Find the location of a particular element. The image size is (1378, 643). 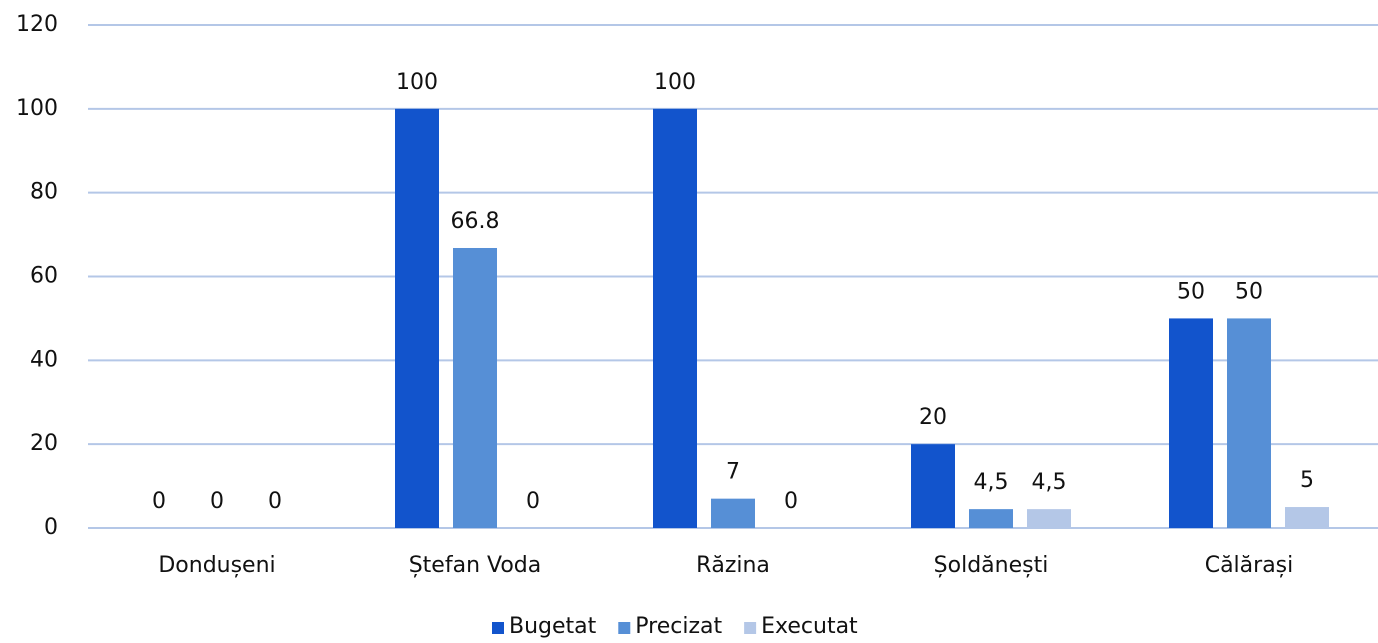

x-tick-label: Șoldănești is located at coordinates (991, 565).